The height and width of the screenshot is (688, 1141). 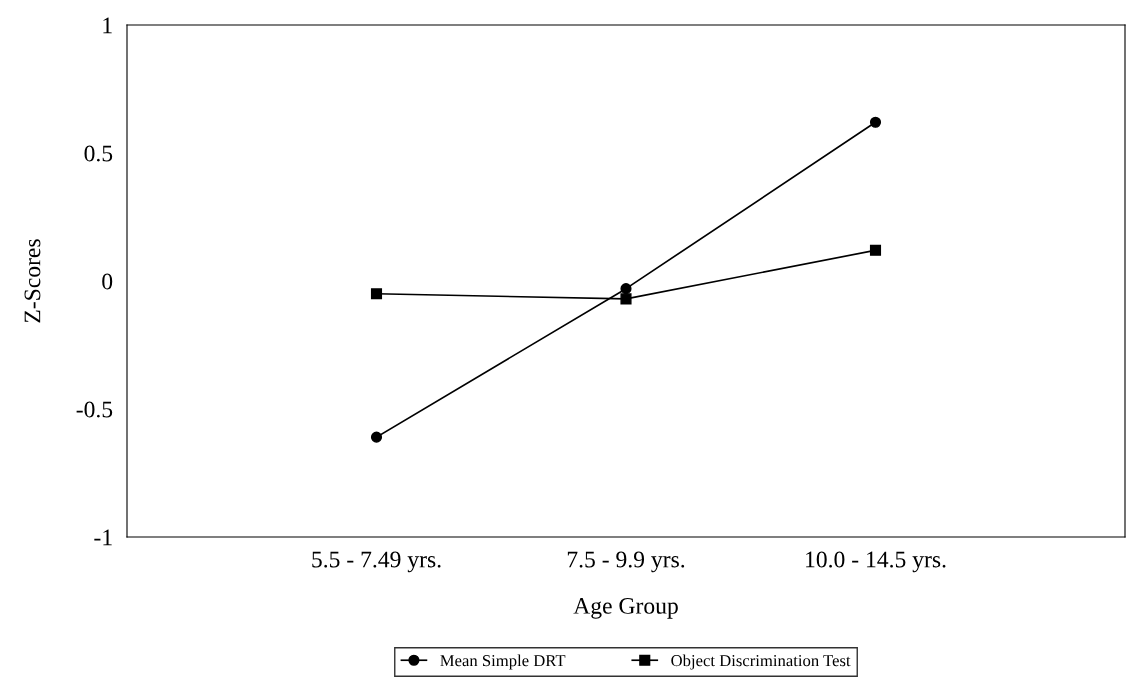 I want to click on legend-label: Object Discrimination Test, so click(x=761, y=662).